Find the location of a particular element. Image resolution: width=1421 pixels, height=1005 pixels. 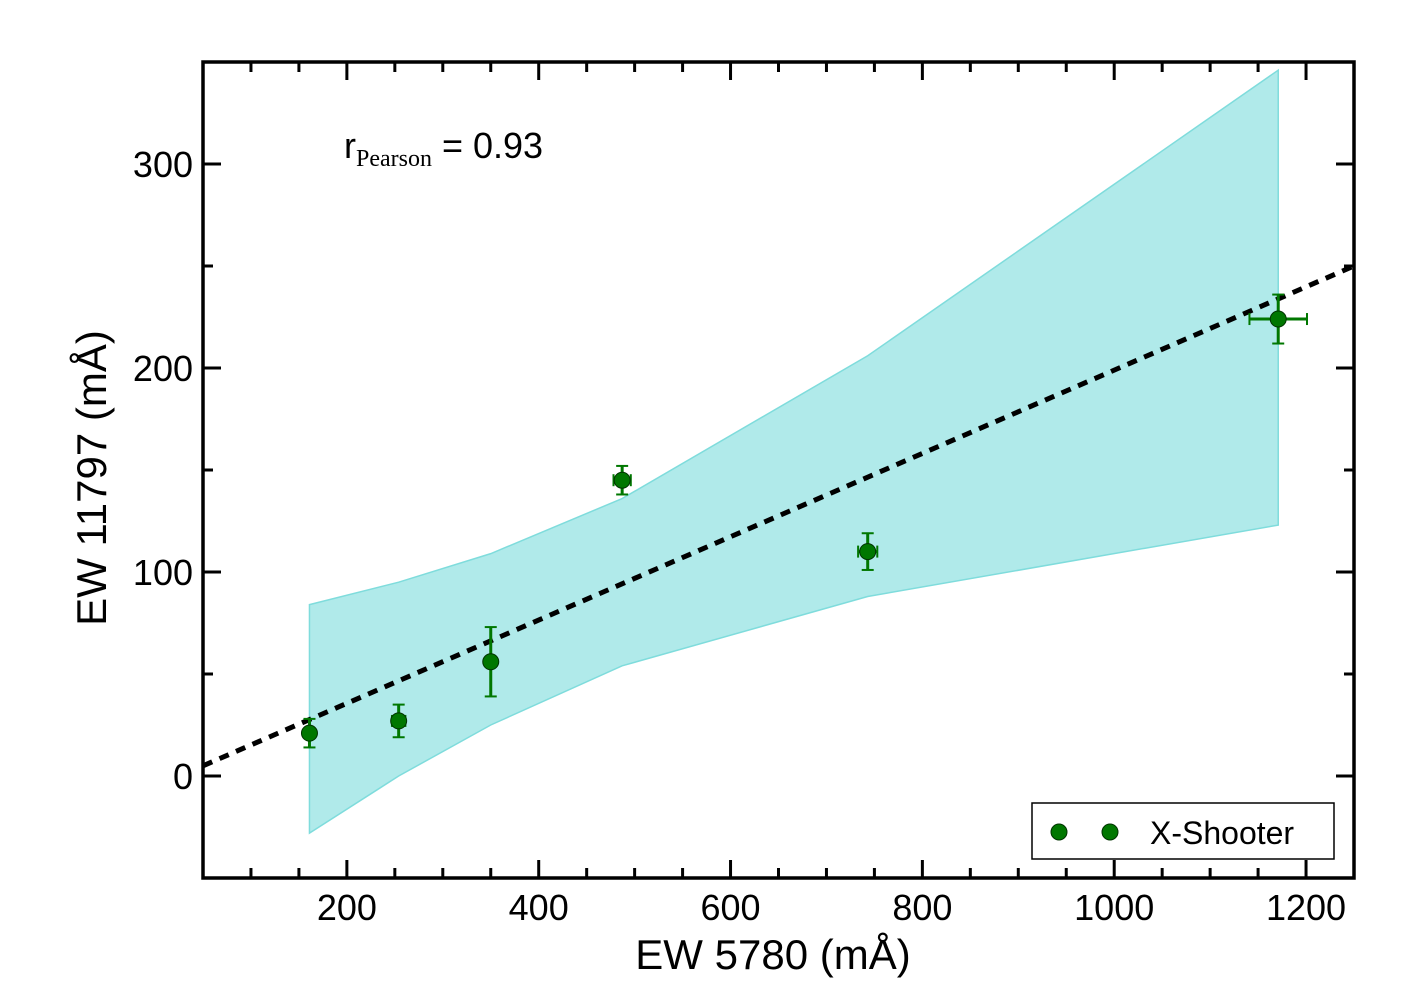

y-axis-title: EW 11797 (mÅ) is located at coordinates (91, 478).